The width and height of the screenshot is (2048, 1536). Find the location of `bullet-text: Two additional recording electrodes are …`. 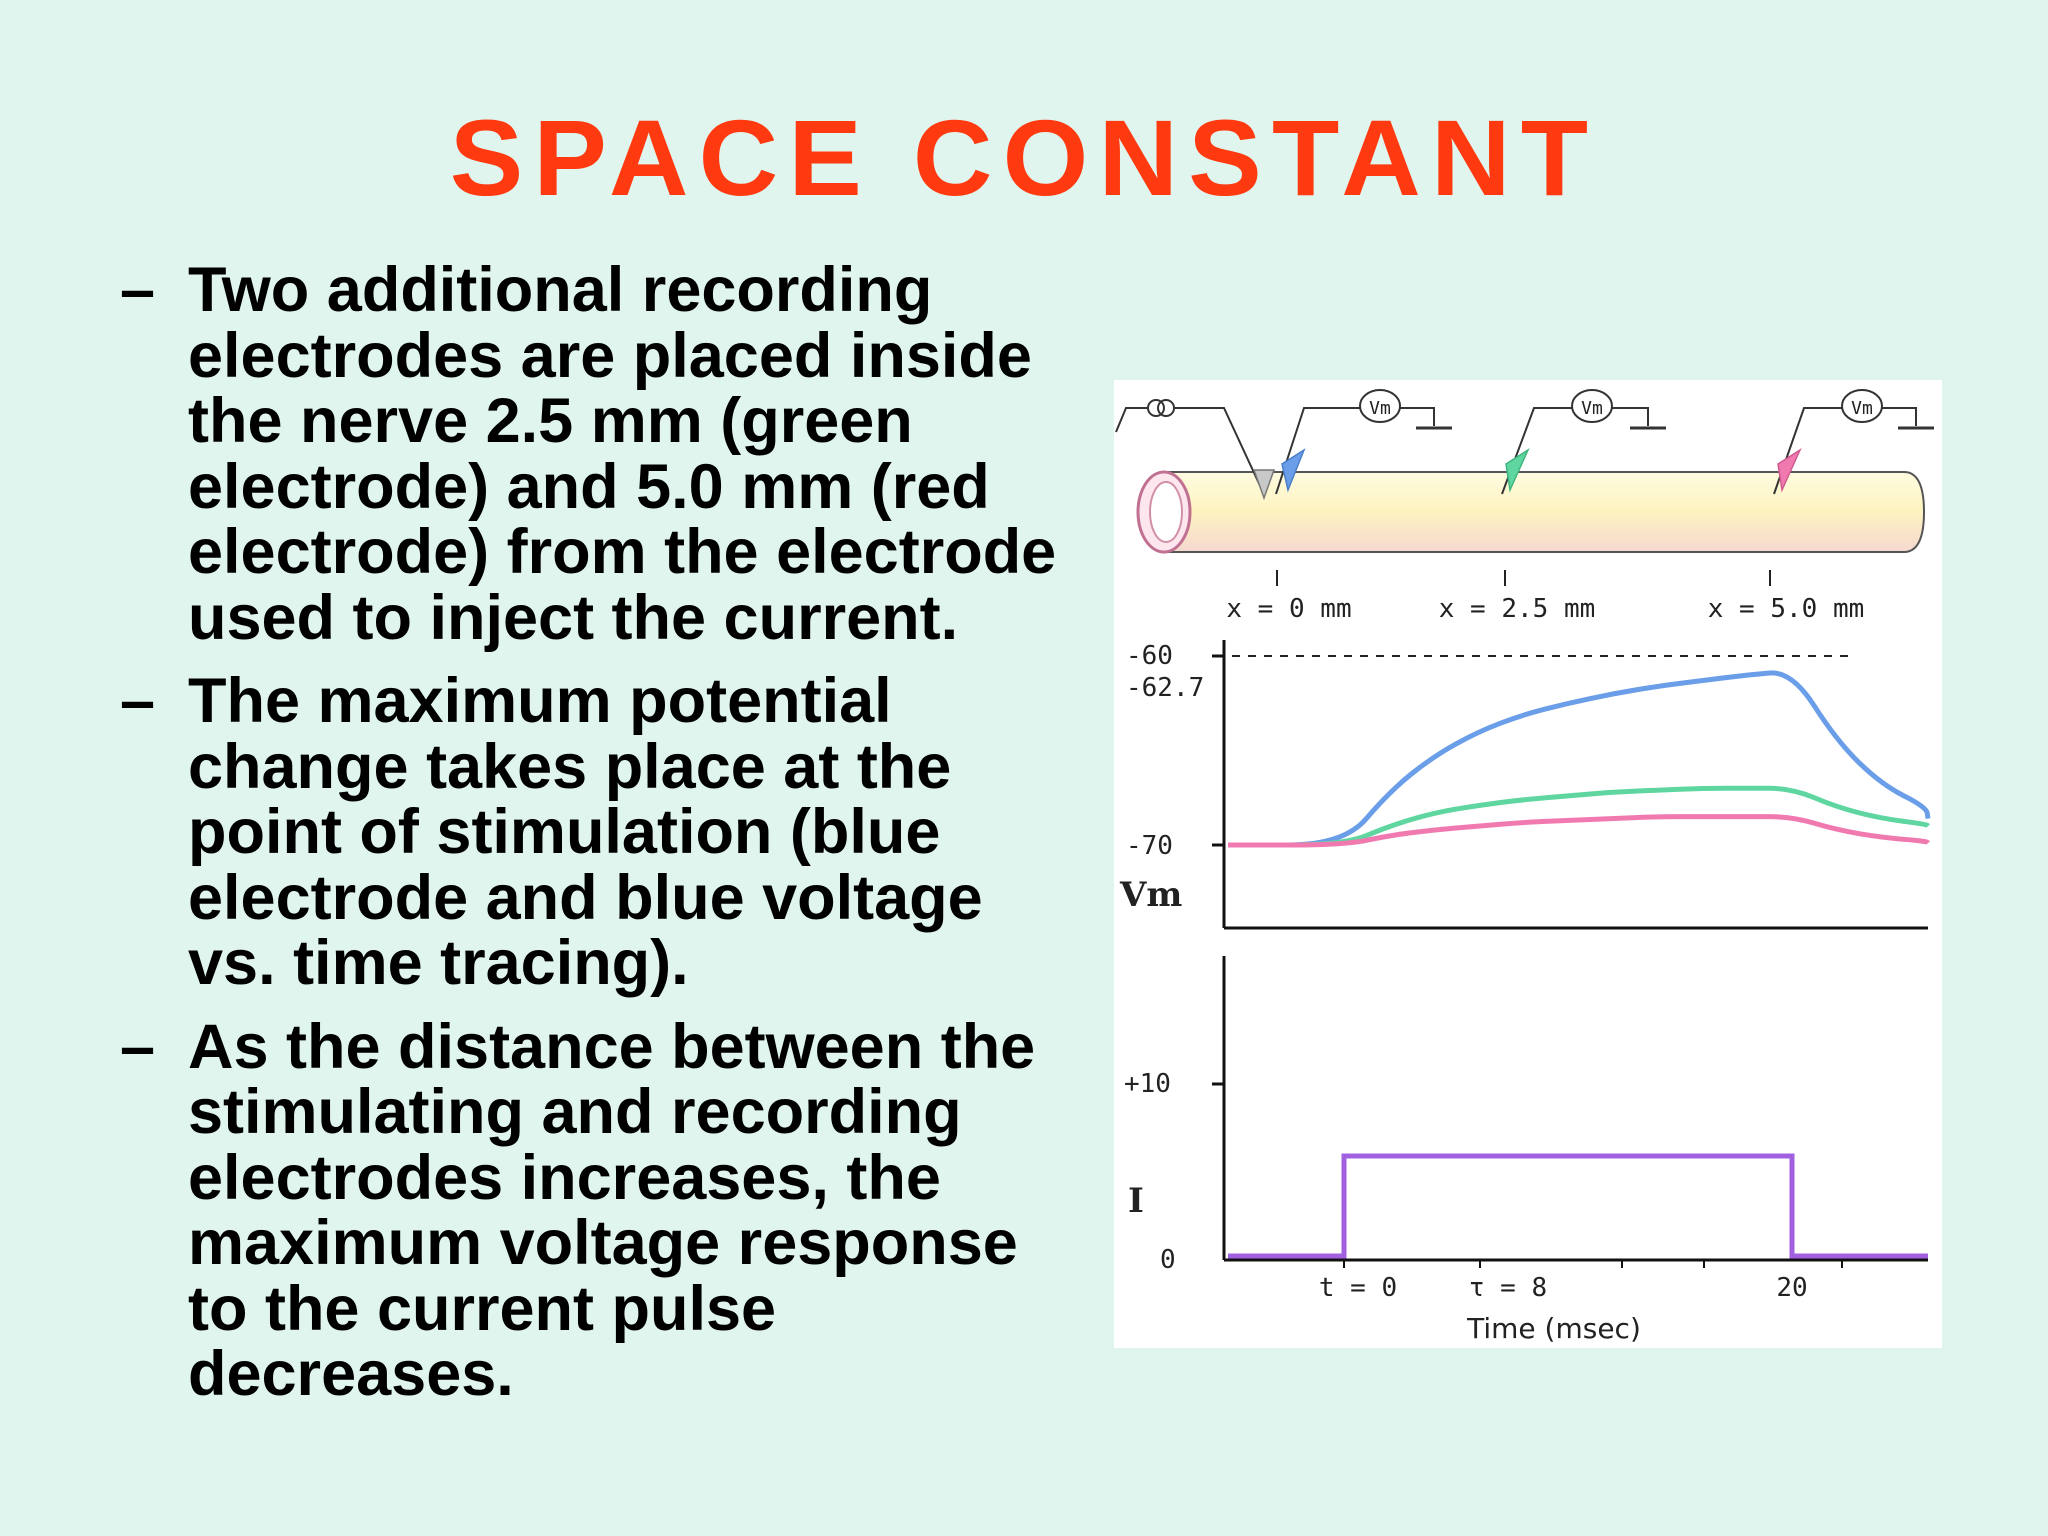

bullet-text: Two additional recording electrodes are … is located at coordinates (622, 454).